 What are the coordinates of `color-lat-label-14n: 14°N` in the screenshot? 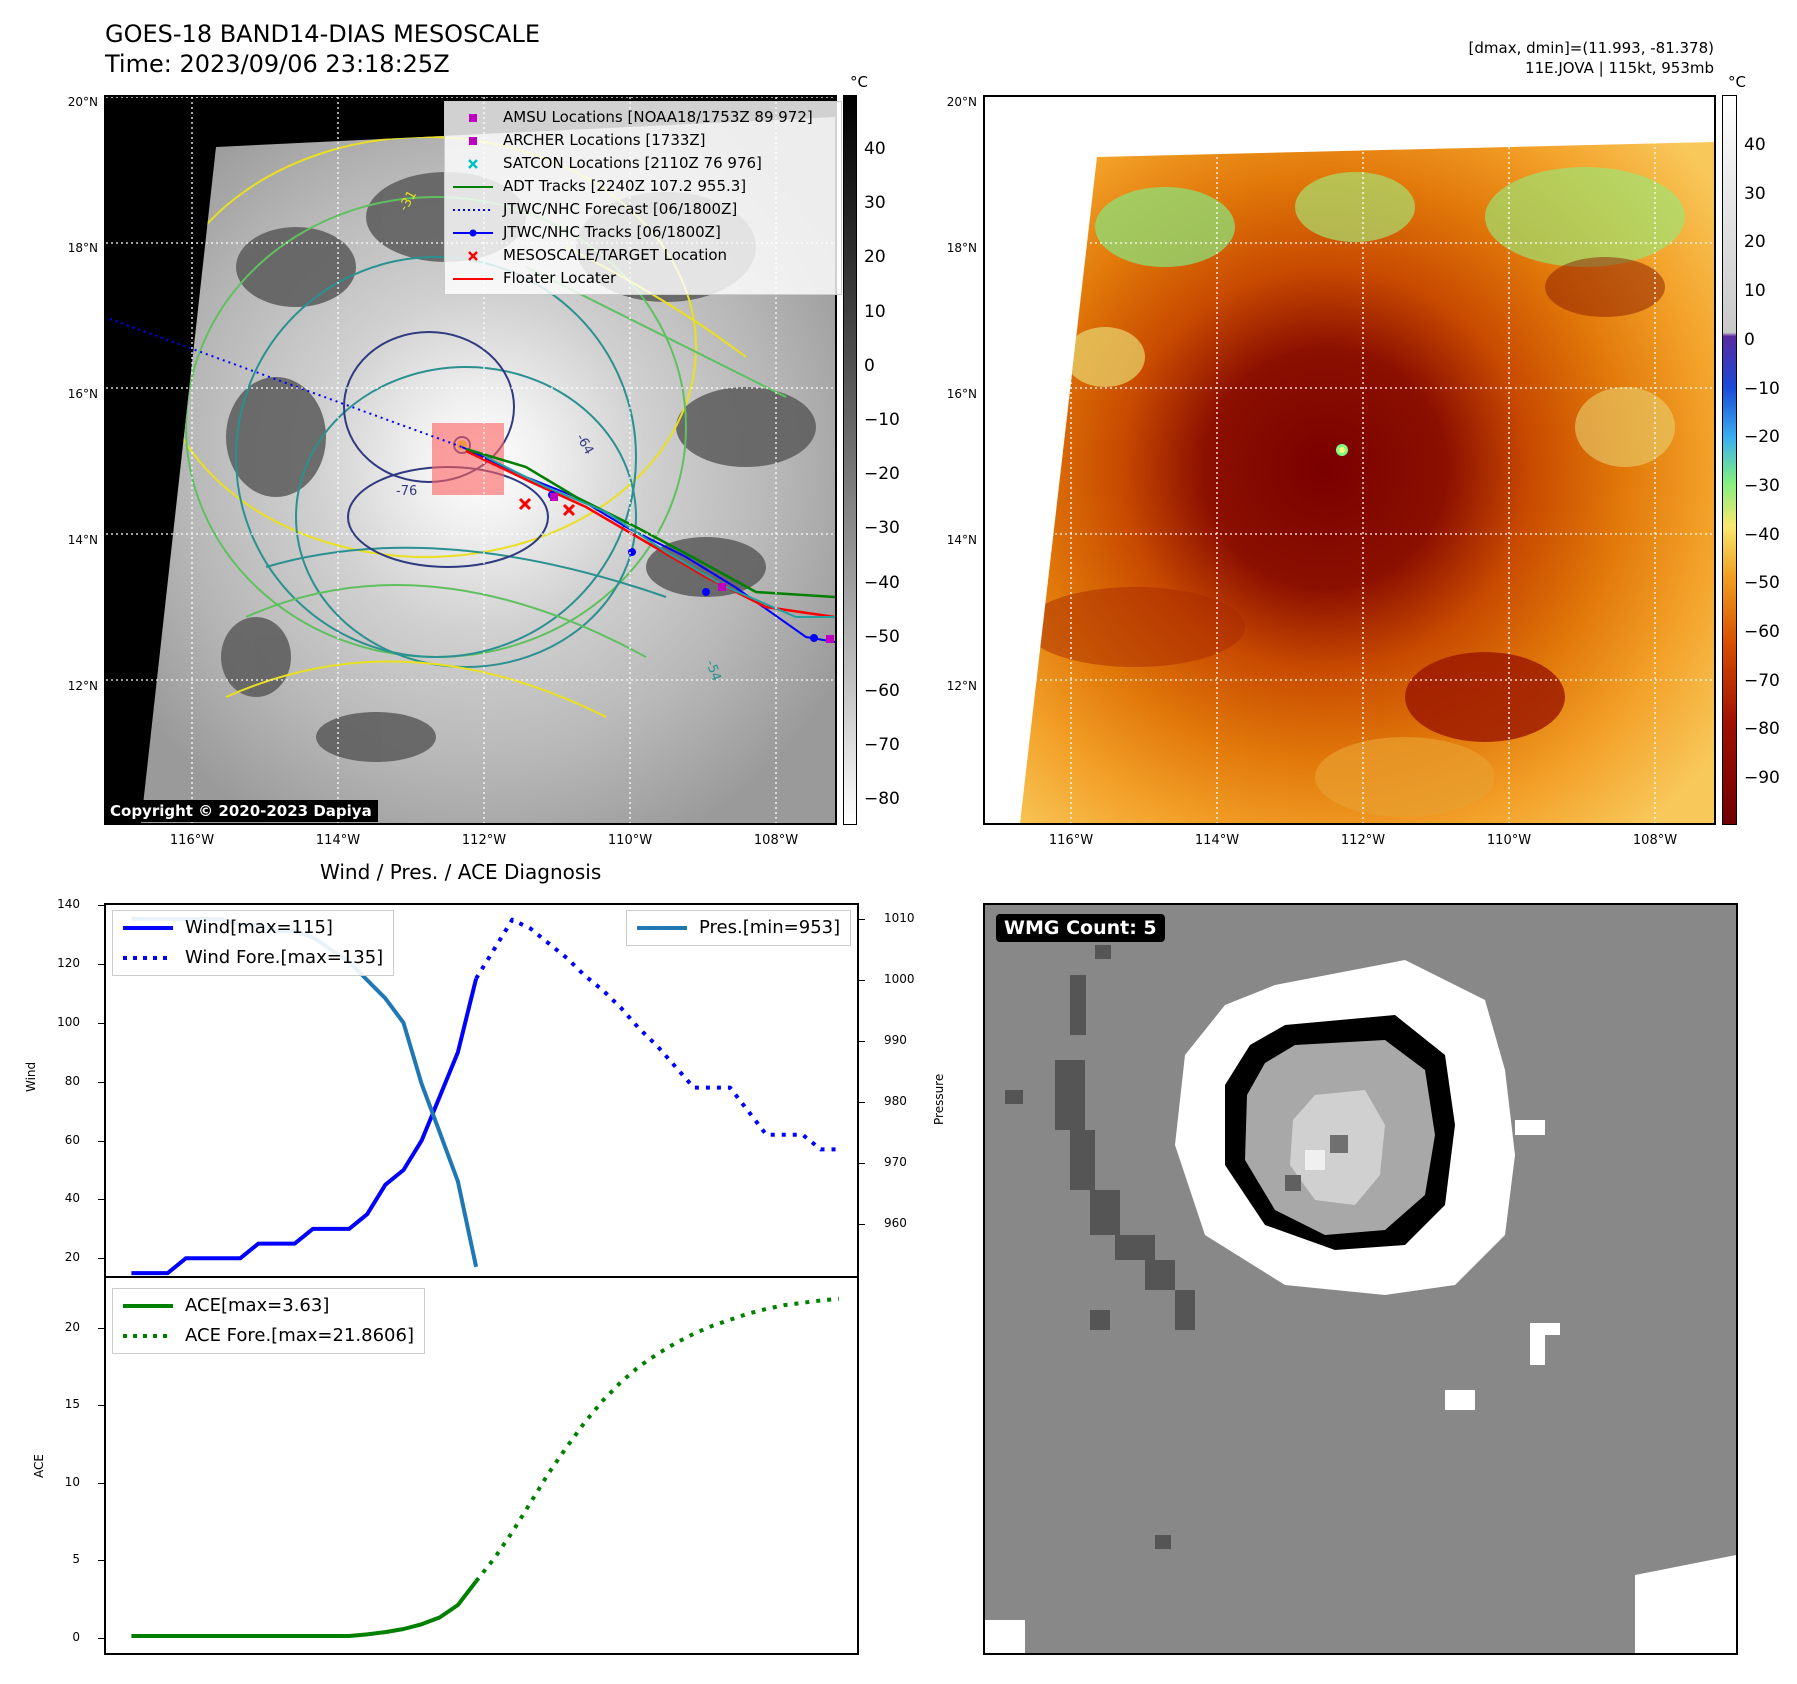 It's located at (961, 540).